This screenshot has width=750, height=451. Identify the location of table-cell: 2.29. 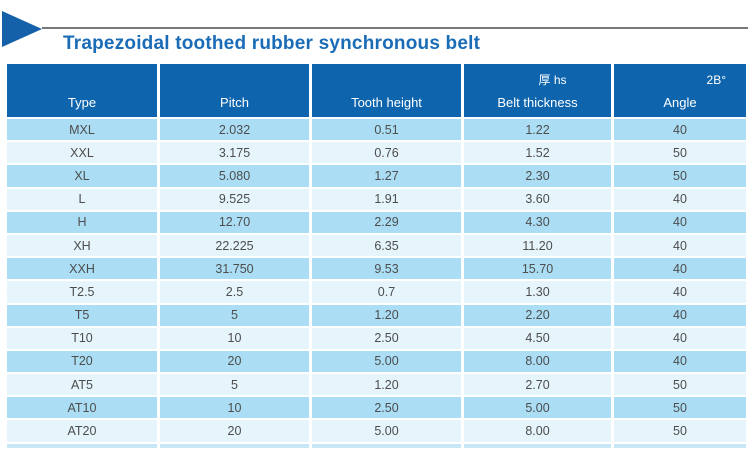
(386, 222).